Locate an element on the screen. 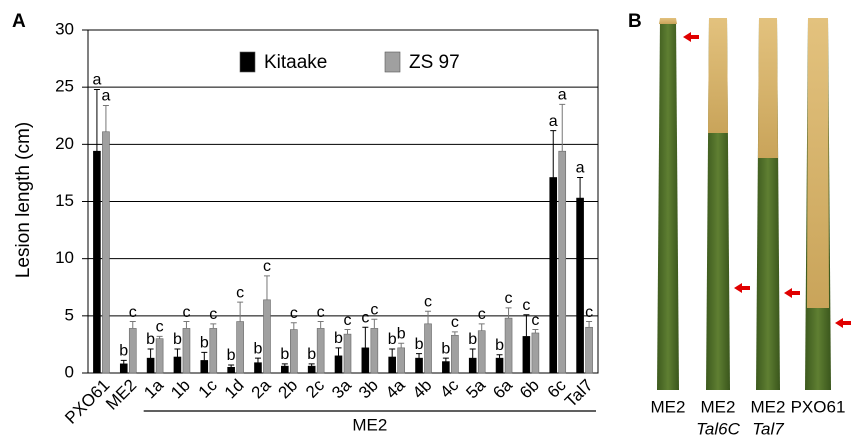 The height and width of the screenshot is (440, 864). x-tick-label: 6b is located at coordinates (529, 389).